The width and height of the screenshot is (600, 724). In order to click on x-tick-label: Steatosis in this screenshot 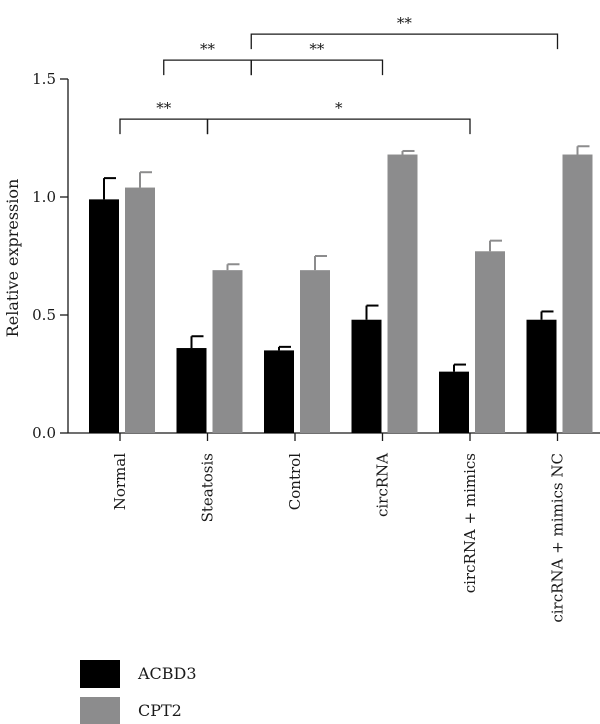, I will do `click(208, 487)`.